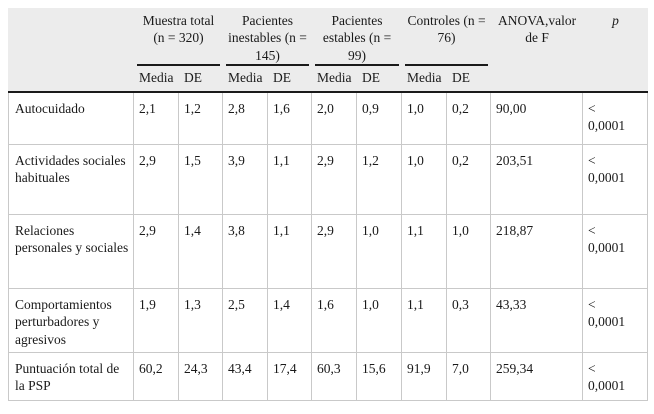 The width and height of the screenshot is (654, 414). Describe the element at coordinates (425, 79) in the screenshot. I see `subheader-media-controles: Media` at that location.